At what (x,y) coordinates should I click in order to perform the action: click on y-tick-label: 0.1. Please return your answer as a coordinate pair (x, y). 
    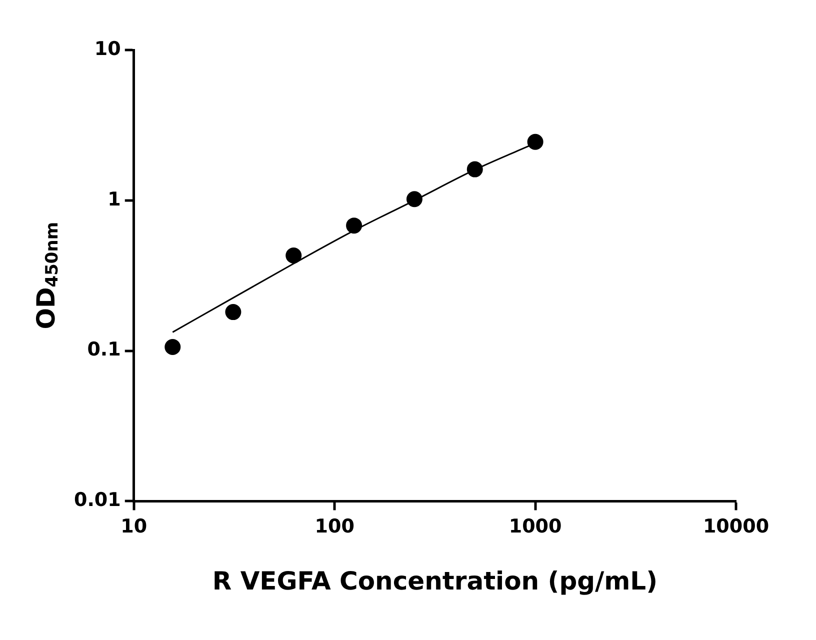
    Looking at the image, I should click on (104, 349).